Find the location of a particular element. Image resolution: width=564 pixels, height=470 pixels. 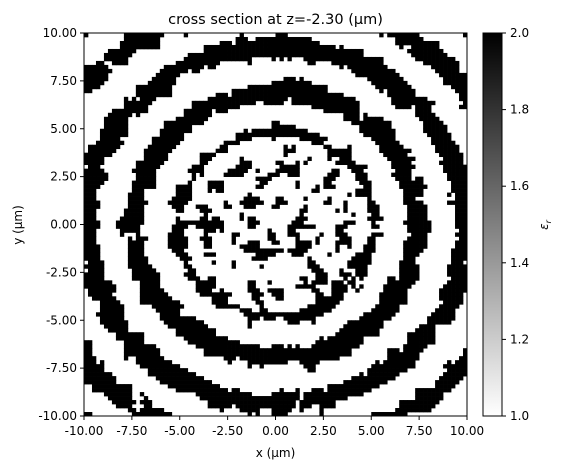

colorbar-tick-label: 1.4 is located at coordinates (519, 263).